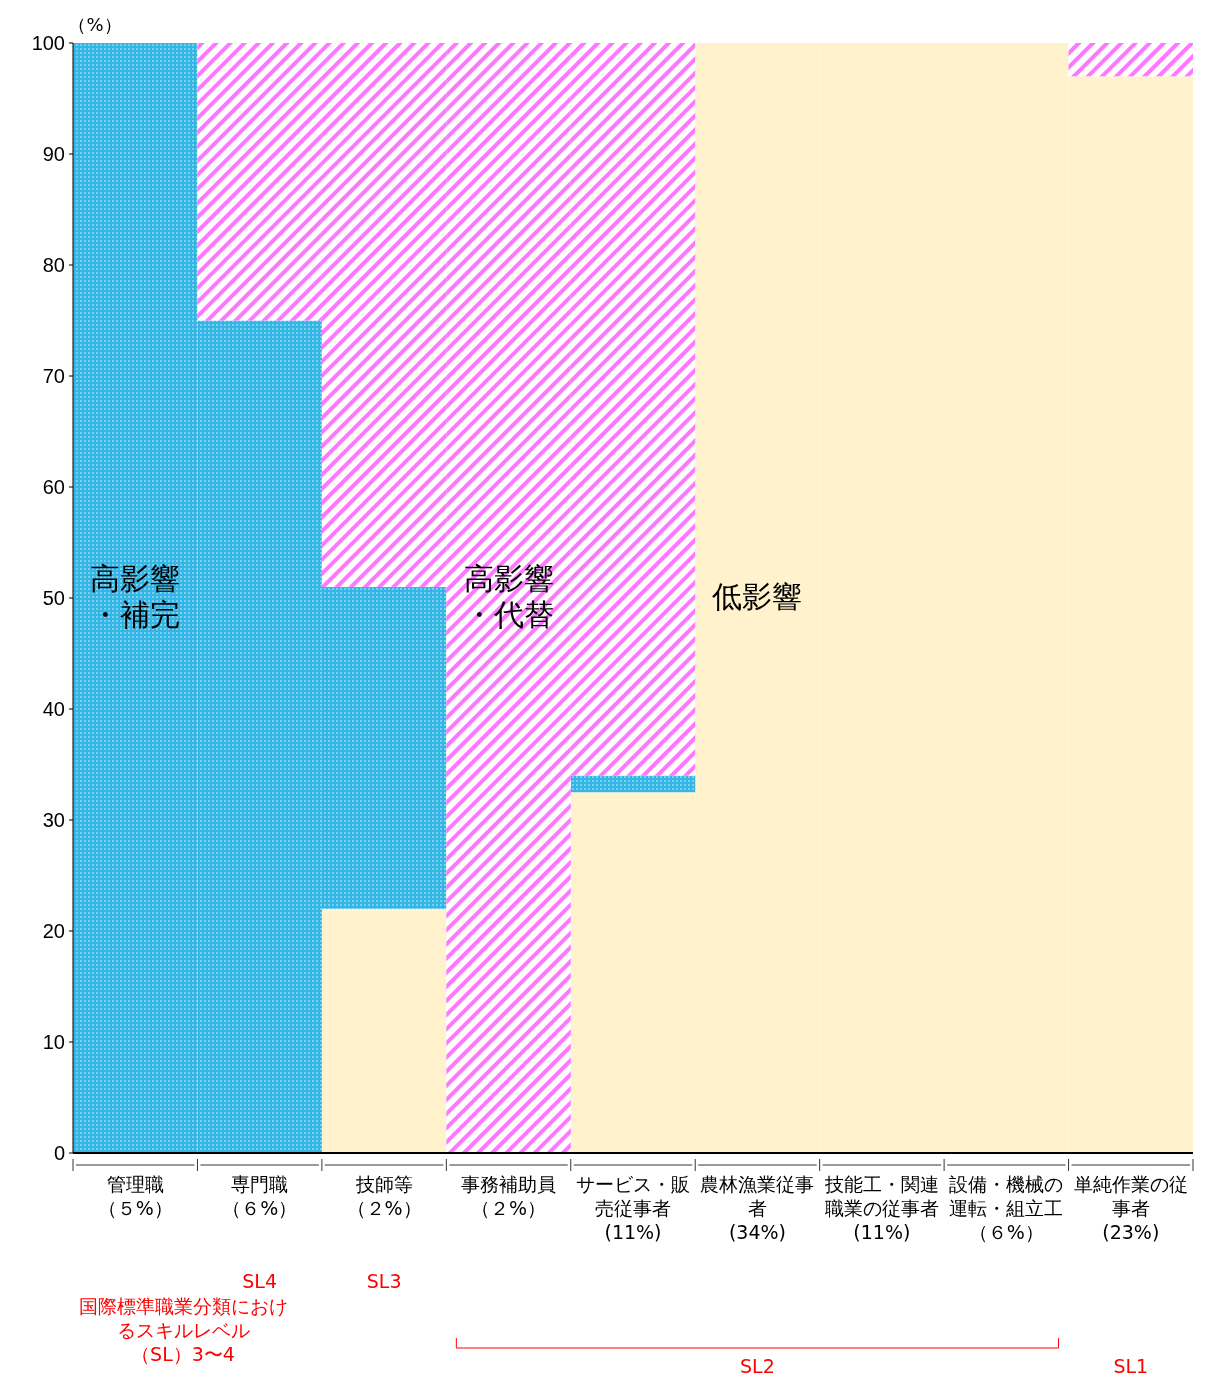 Image resolution: width=1218 pixels, height=1382 pixels. What do you see at coordinates (881, 1208) in the screenshot?
I see `x-tick-label: 技能工・関連職業の従事者(11%)` at bounding box center [881, 1208].